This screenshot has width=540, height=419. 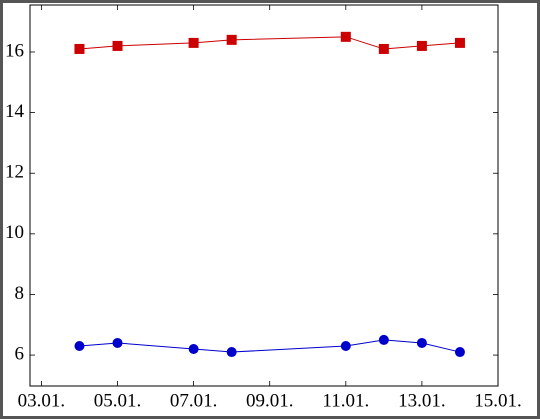 I want to click on x-tick-label: 13.01., so click(x=422, y=400).